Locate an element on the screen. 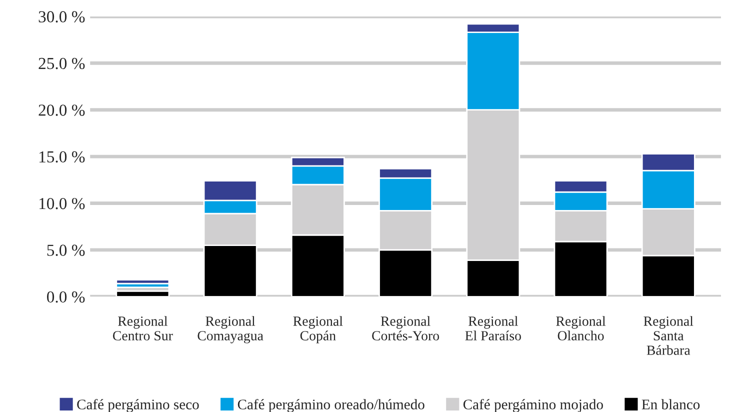 The image size is (751, 412). y-tick-label: 25.0 % is located at coordinates (61, 64).